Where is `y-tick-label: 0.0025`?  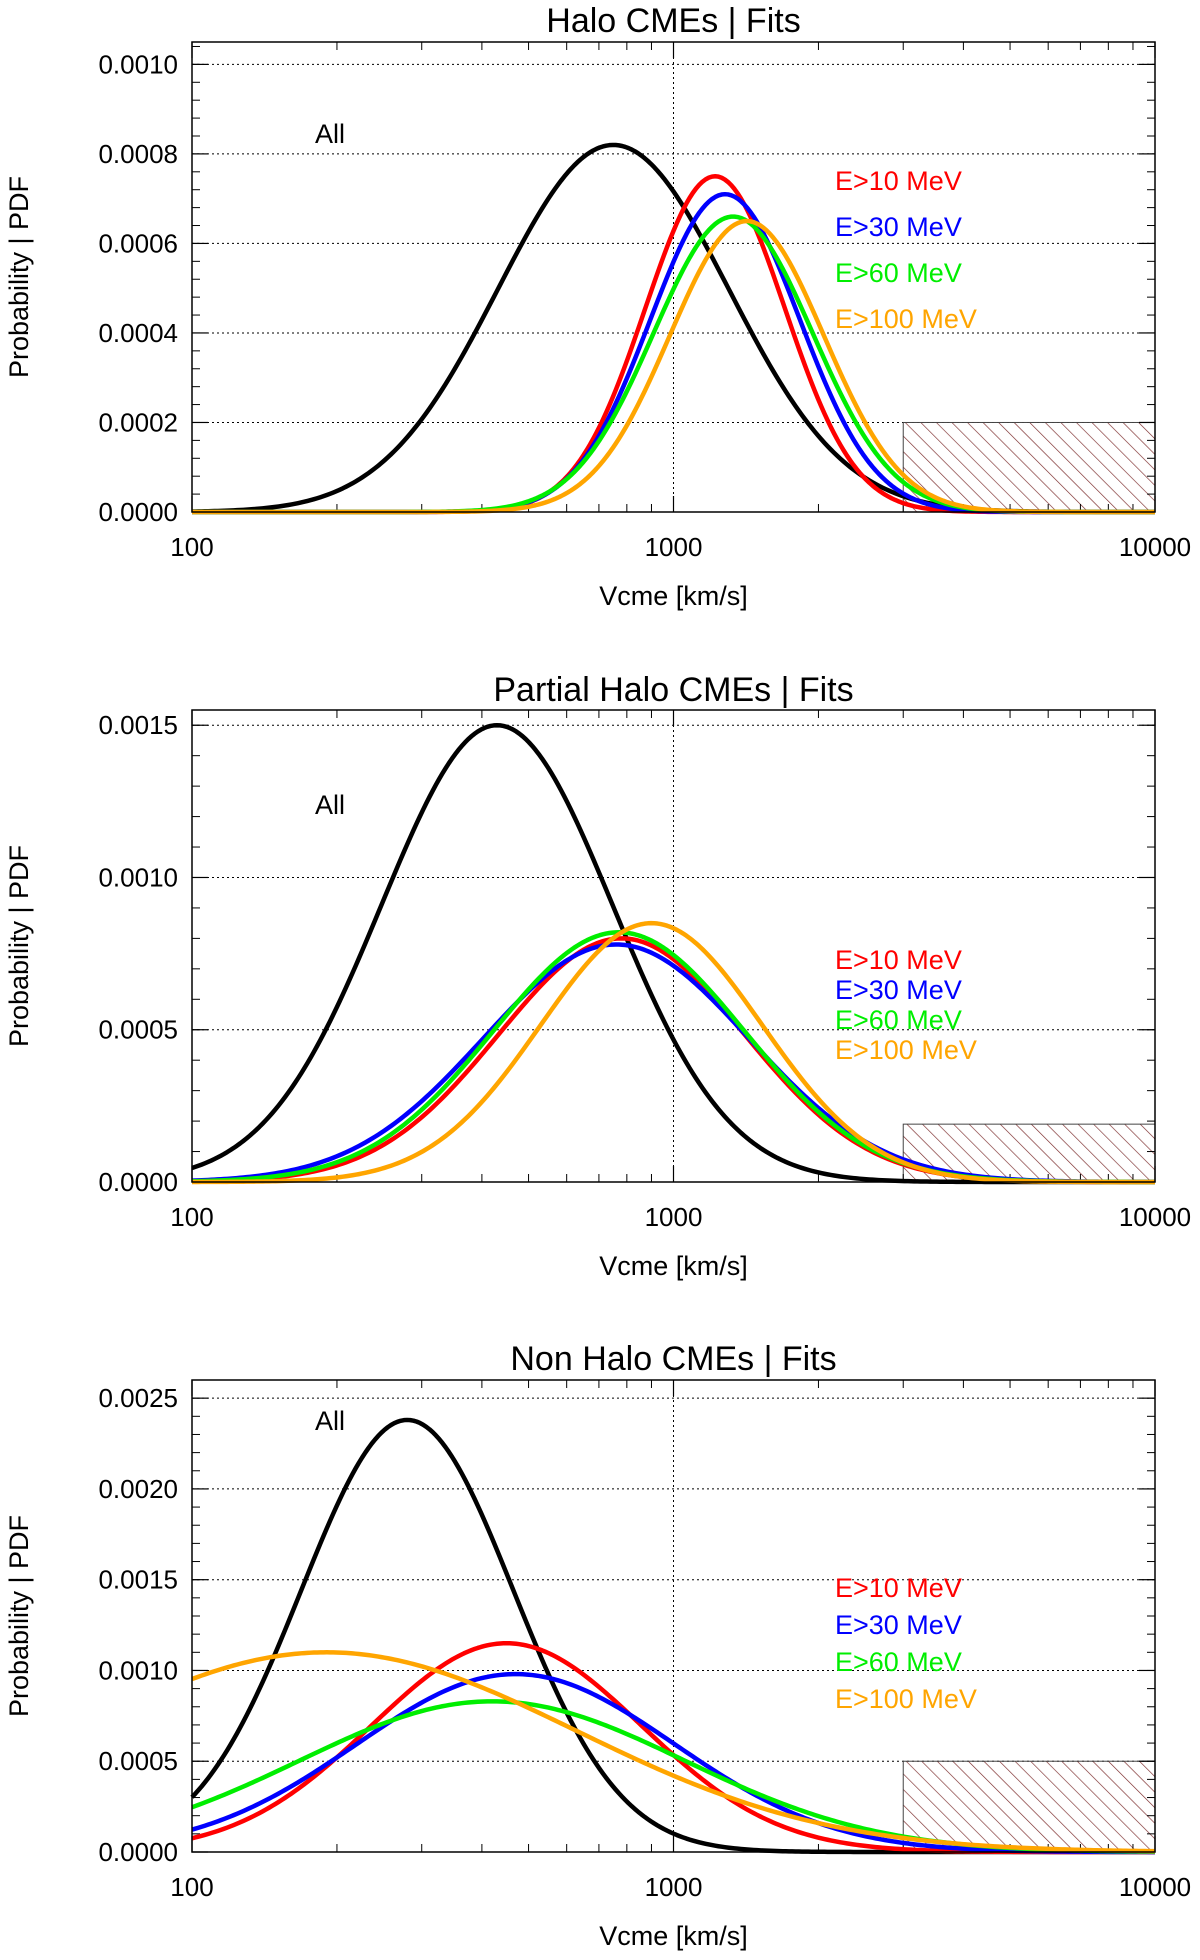 y-tick-label: 0.0025 is located at coordinates (138, 1398).